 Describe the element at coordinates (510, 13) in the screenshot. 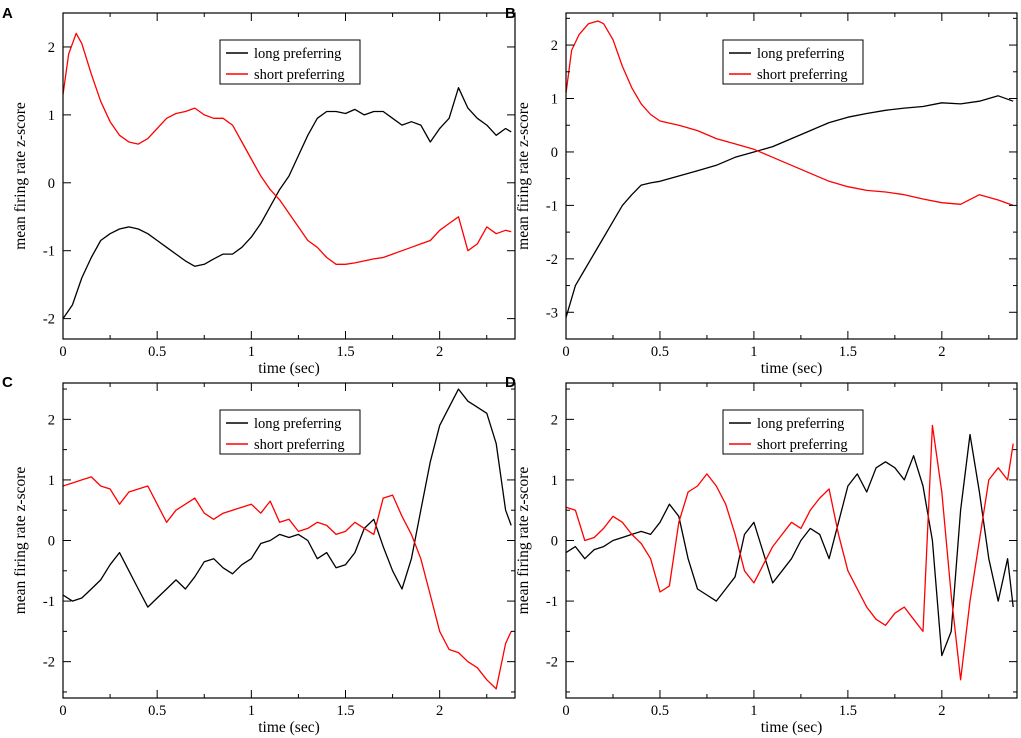

I see `panel-letter: B` at that location.